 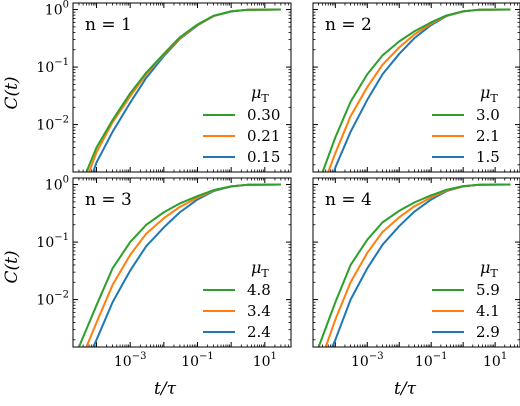 I want to click on legend: μT0.30 0.21 0.15, so click(x=241, y=124).